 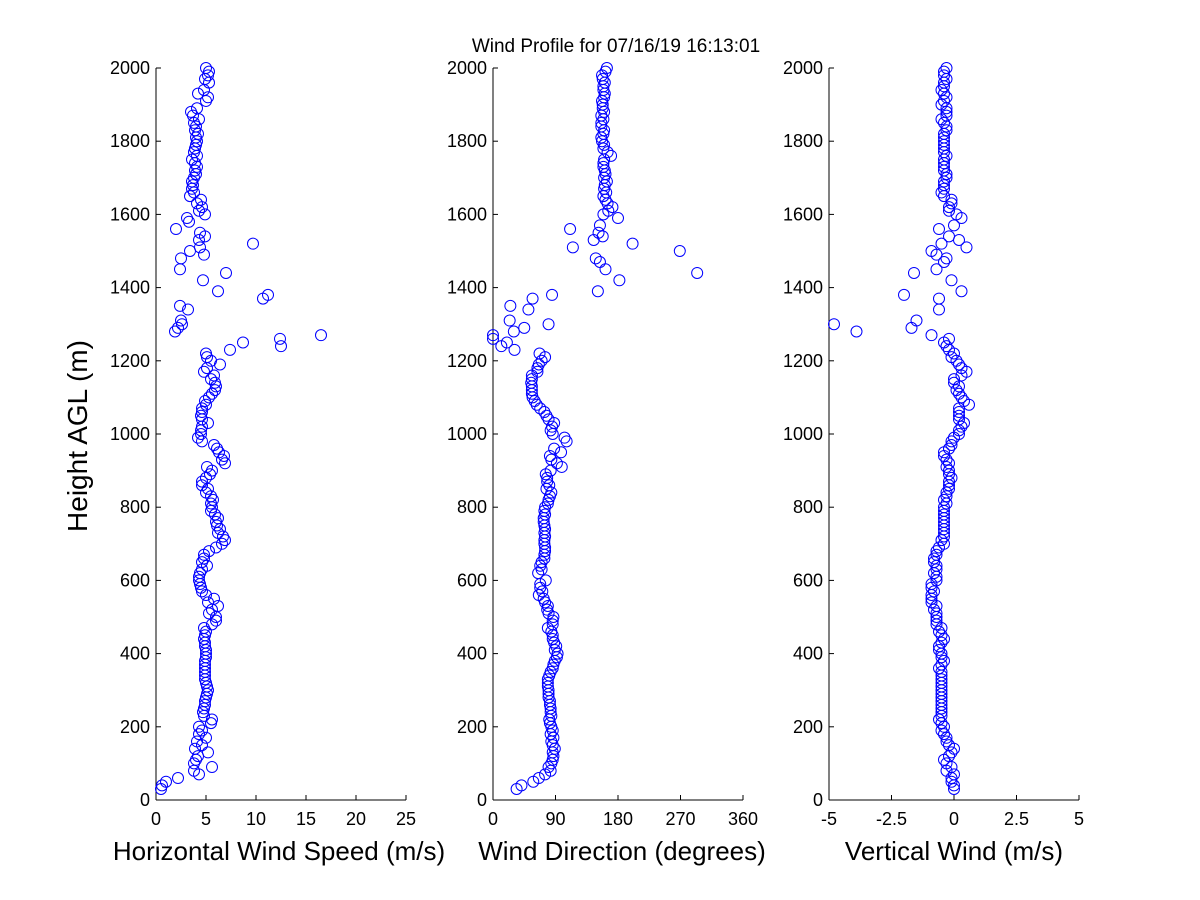 What do you see at coordinates (130, 288) in the screenshot?
I see `y-tick-label: 1400` at bounding box center [130, 288].